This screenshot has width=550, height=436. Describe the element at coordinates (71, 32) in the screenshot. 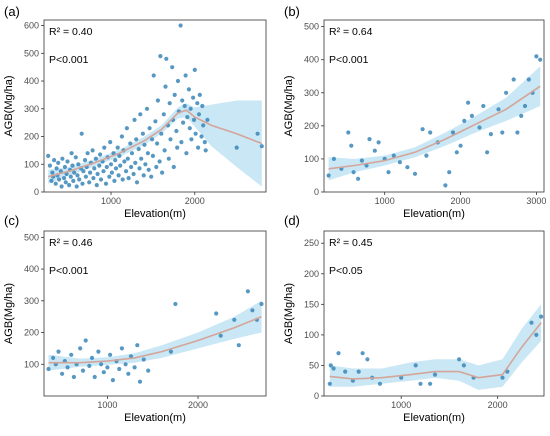

I see `stat-text: R² = 0.40` at that location.